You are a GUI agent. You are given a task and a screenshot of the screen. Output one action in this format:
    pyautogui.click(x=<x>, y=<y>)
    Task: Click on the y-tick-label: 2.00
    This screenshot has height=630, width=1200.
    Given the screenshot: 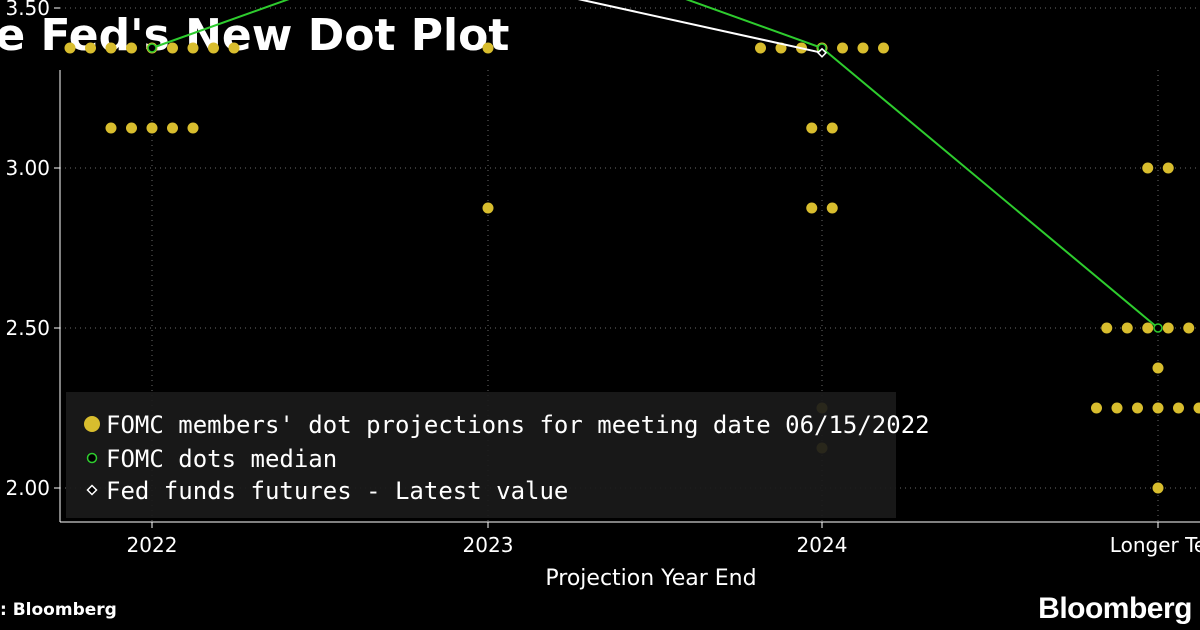 What is the action you would take?
    pyautogui.click(x=27, y=488)
    